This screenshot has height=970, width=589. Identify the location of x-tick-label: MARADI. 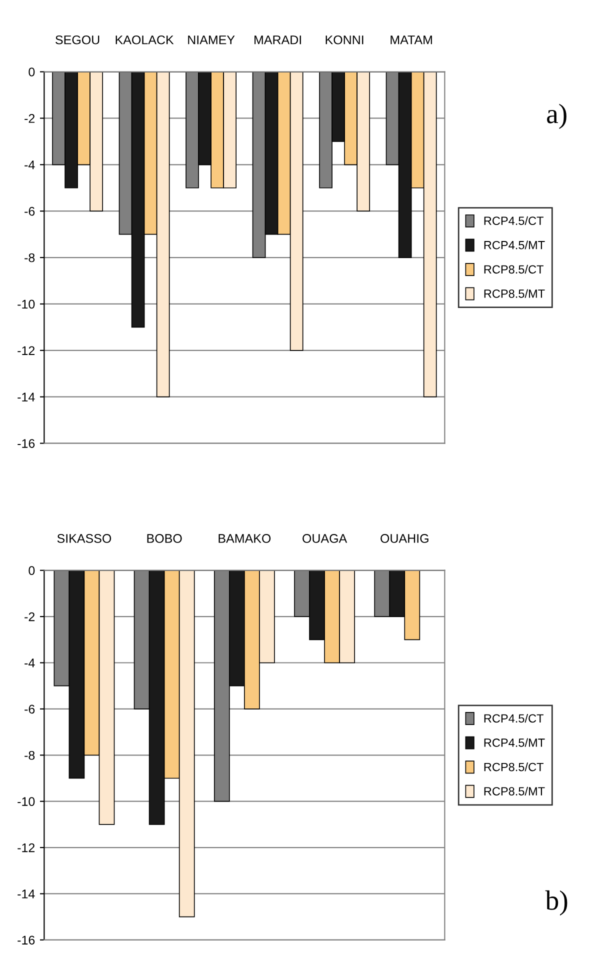
(277, 40).